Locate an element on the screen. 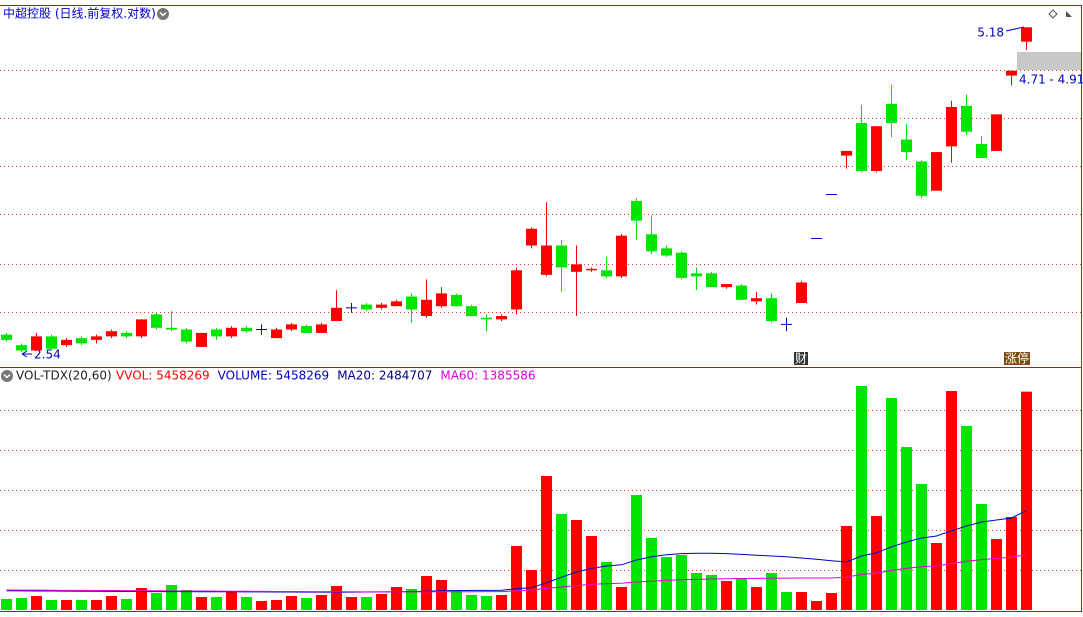 This screenshot has height=617, width=1083. diamond-icon is located at coordinates (1053, 14).